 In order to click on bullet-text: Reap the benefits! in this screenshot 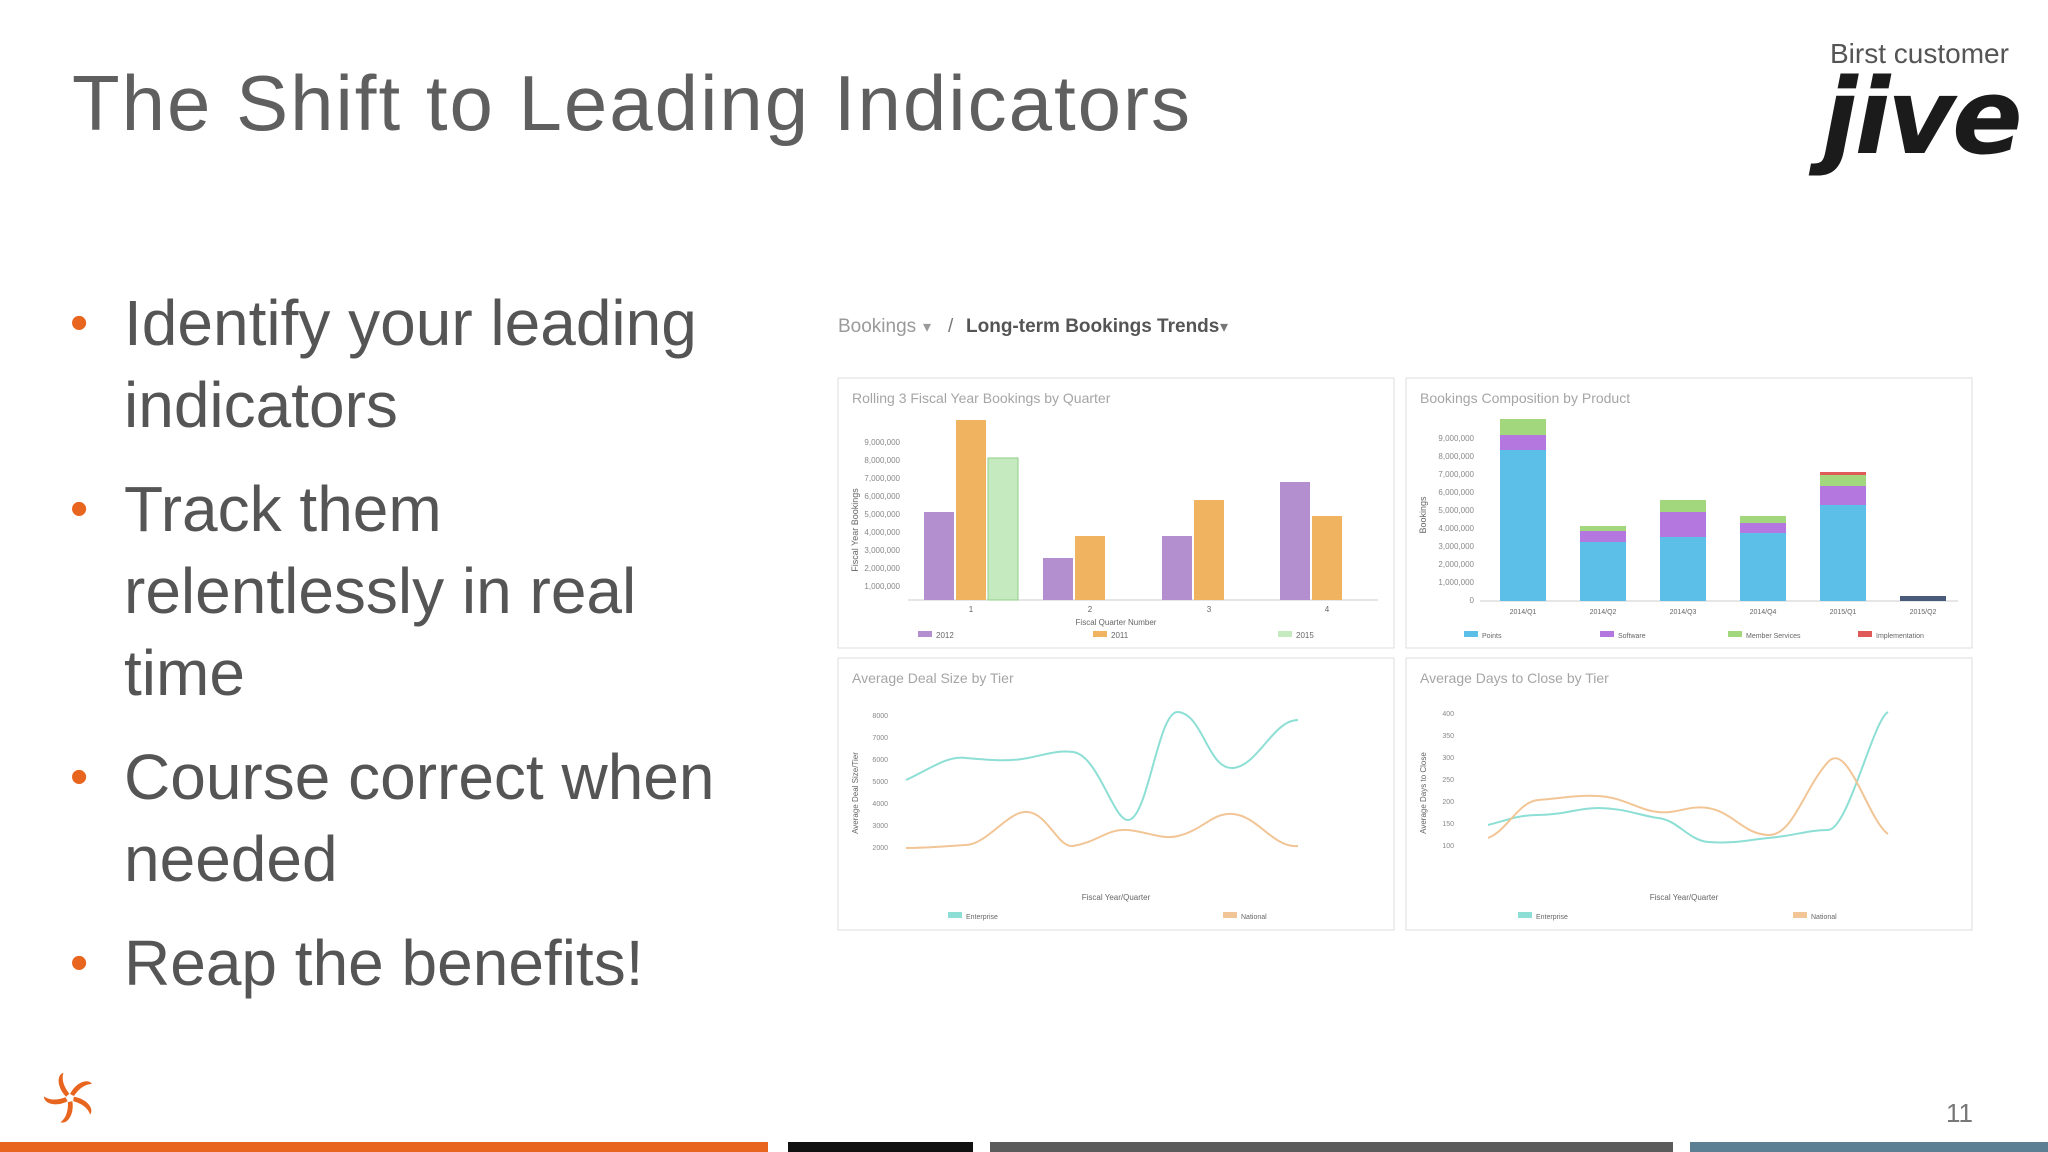, I will do `click(384, 963)`.